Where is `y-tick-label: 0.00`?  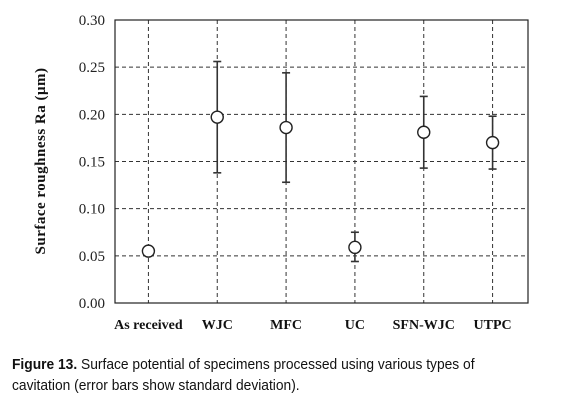
y-tick-label: 0.00 is located at coordinates (92, 304).